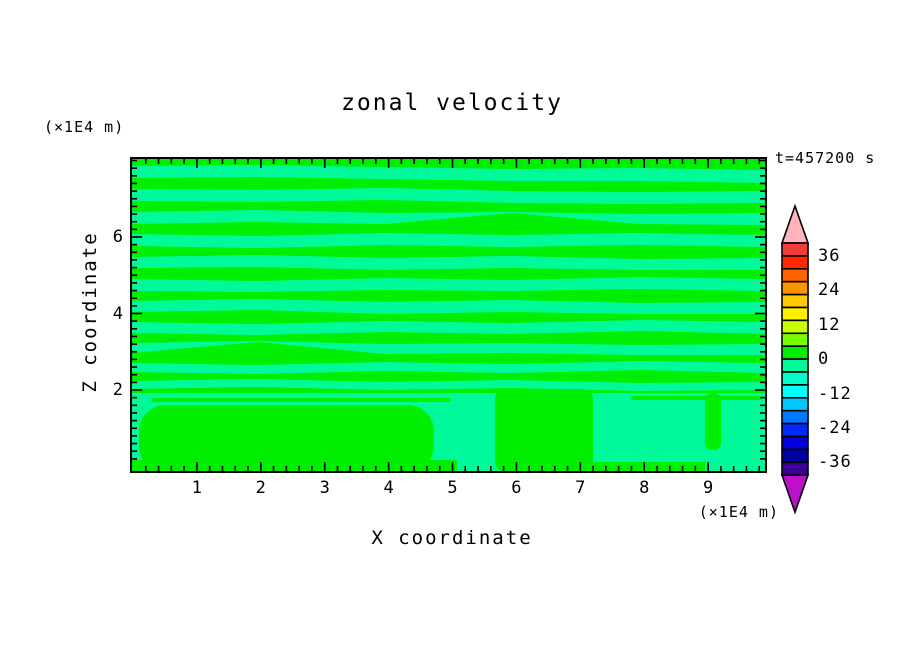  I want to click on x-tick-label: 4, so click(388, 488).